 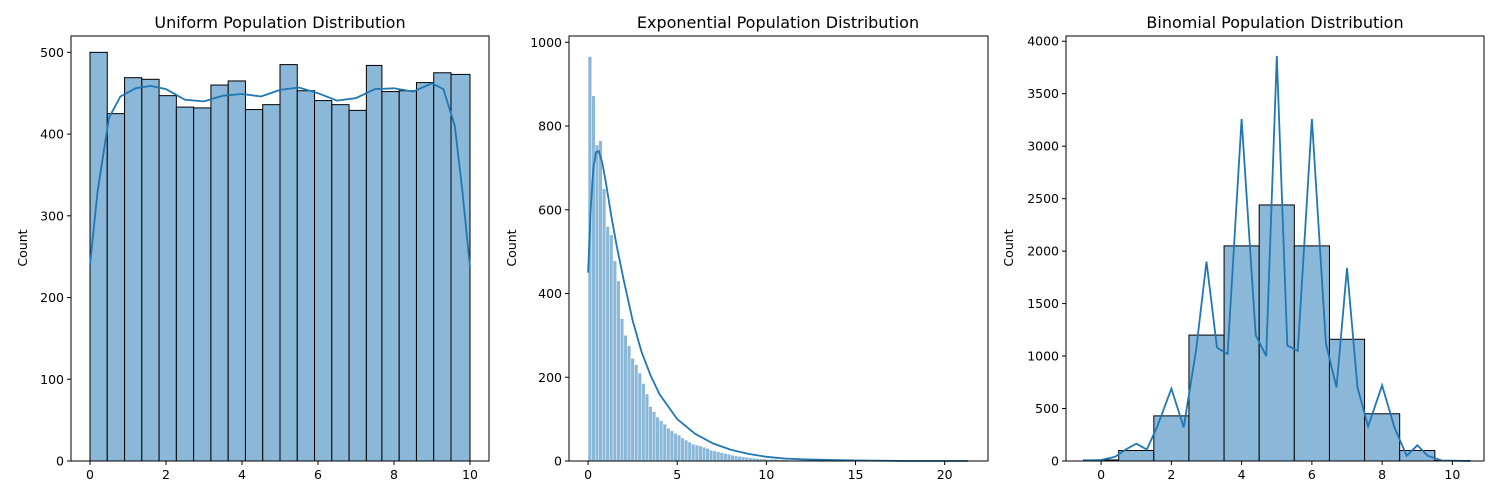 I want to click on chart-title: Exponential Population Distribution, so click(x=778, y=22).